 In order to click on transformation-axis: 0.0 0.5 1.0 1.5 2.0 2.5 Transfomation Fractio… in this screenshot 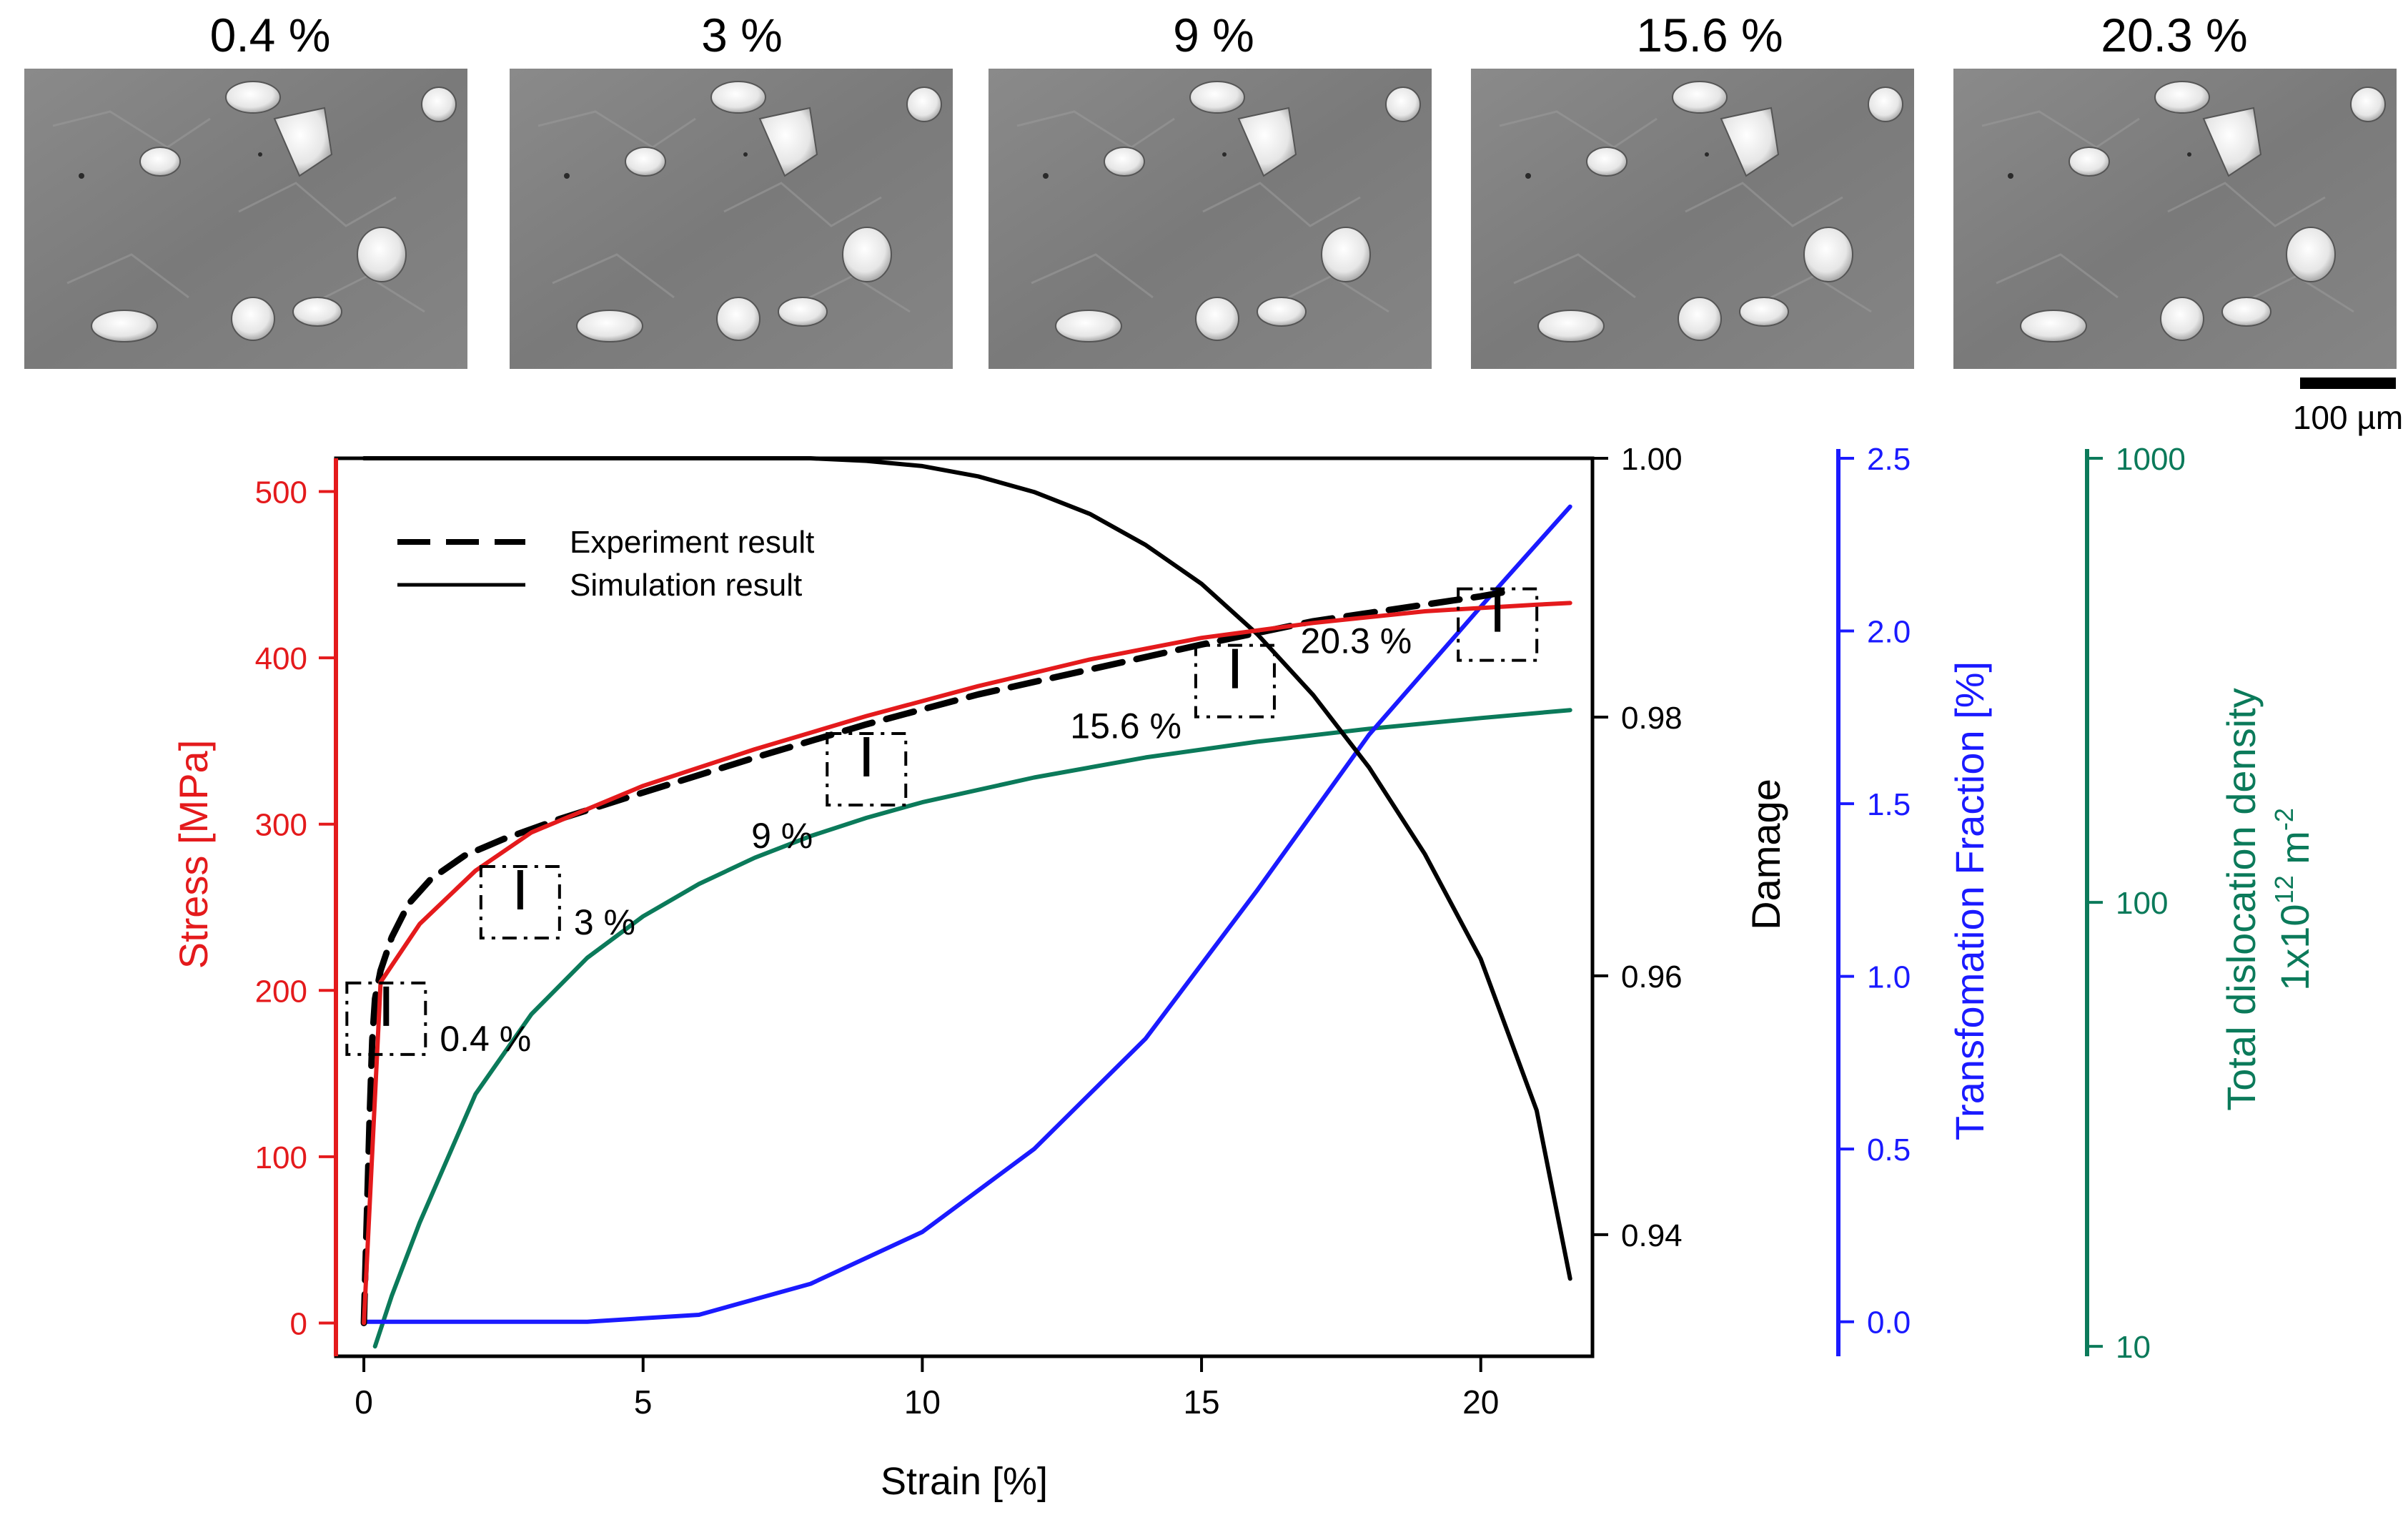, I will do `click(1914, 899)`.